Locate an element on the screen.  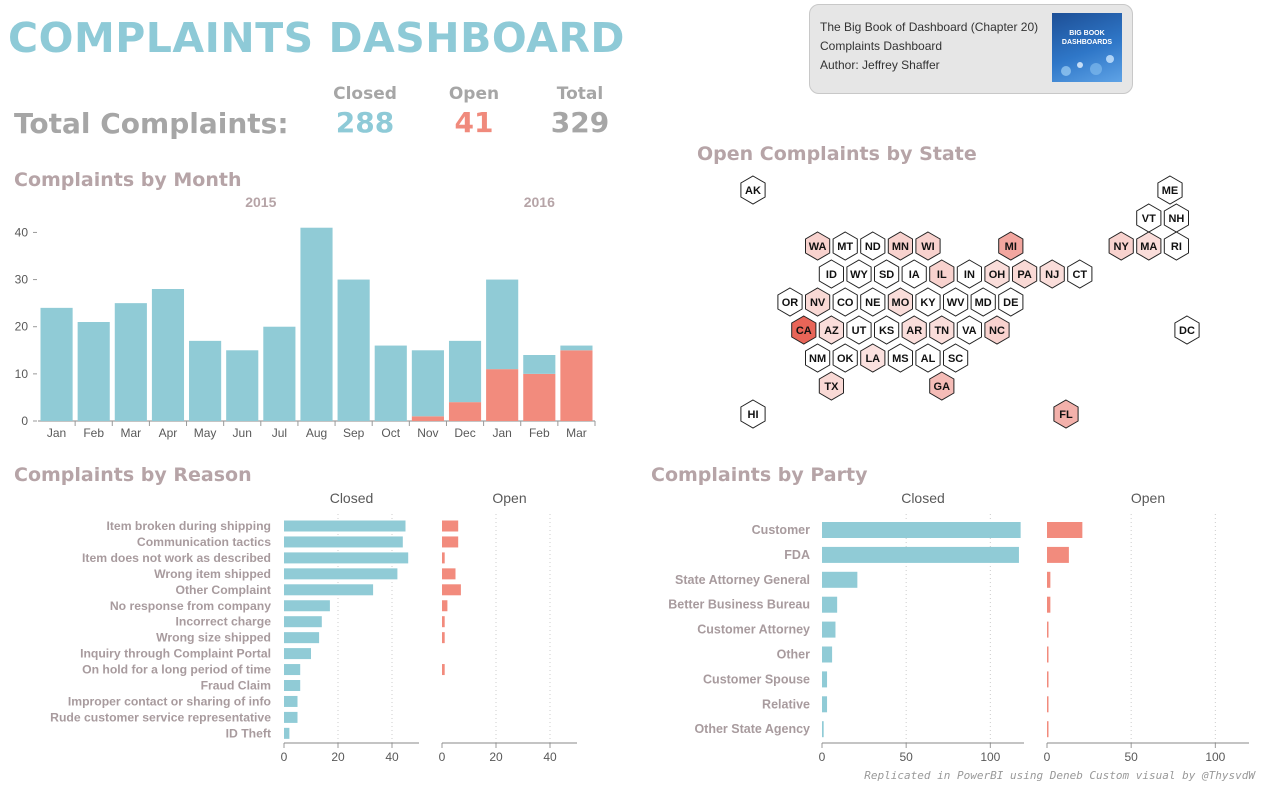
state-hex-tn is located at coordinates (942, 330).